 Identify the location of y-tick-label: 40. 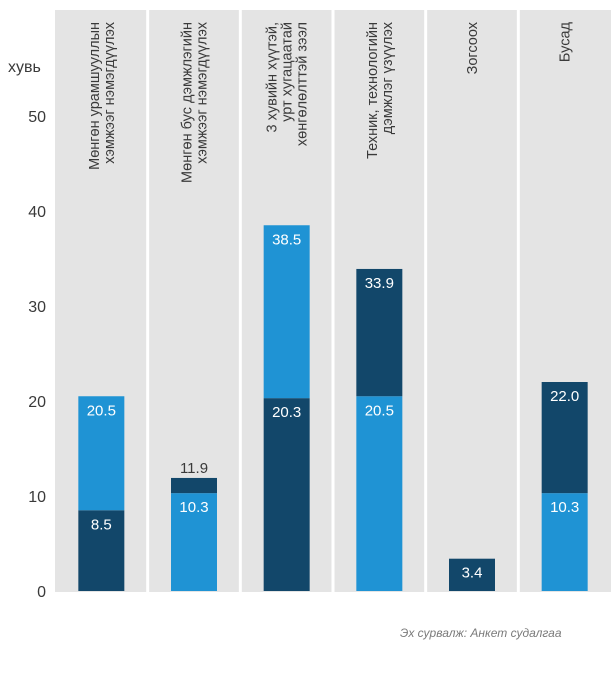
(37, 212).